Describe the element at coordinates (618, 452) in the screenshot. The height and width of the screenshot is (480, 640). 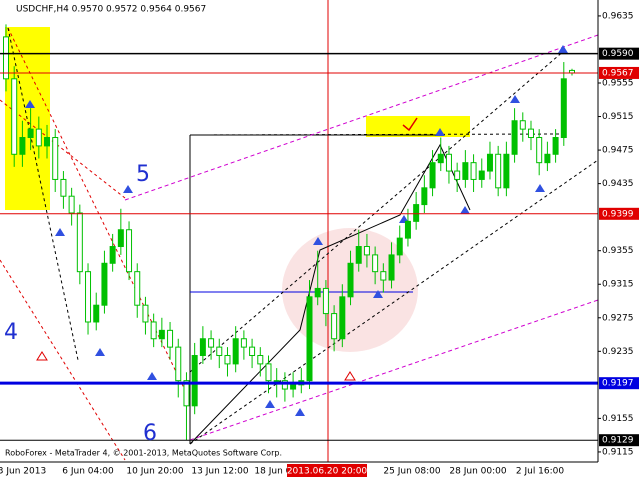
I see `y-tick-label: 0.9115` at that location.